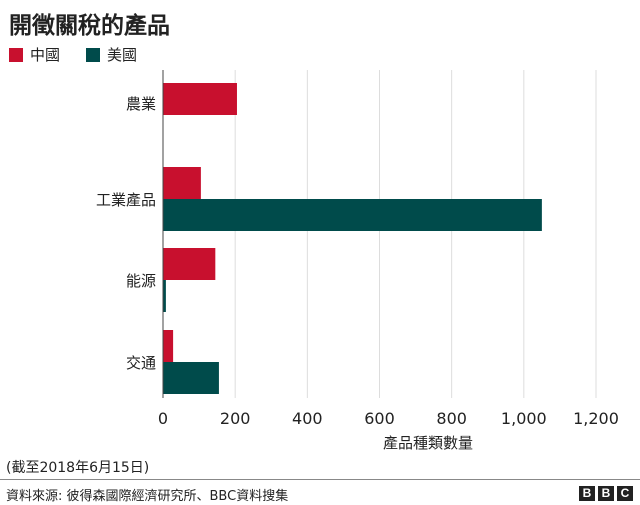  What do you see at coordinates (147, 496) in the screenshot?
I see `source-text: 資料來源: 彼得森國際經濟研究所、BBC資料搜集` at bounding box center [147, 496].